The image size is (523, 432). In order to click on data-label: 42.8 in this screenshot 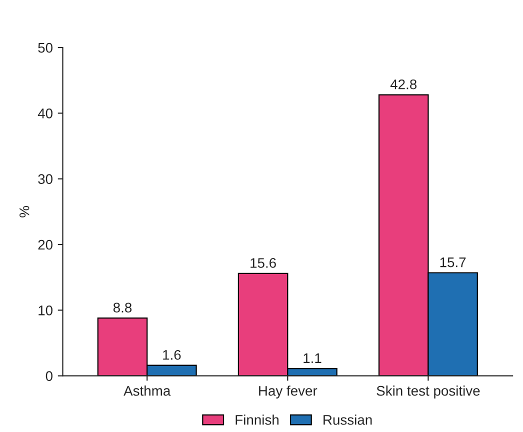, I will do `click(403, 84)`.